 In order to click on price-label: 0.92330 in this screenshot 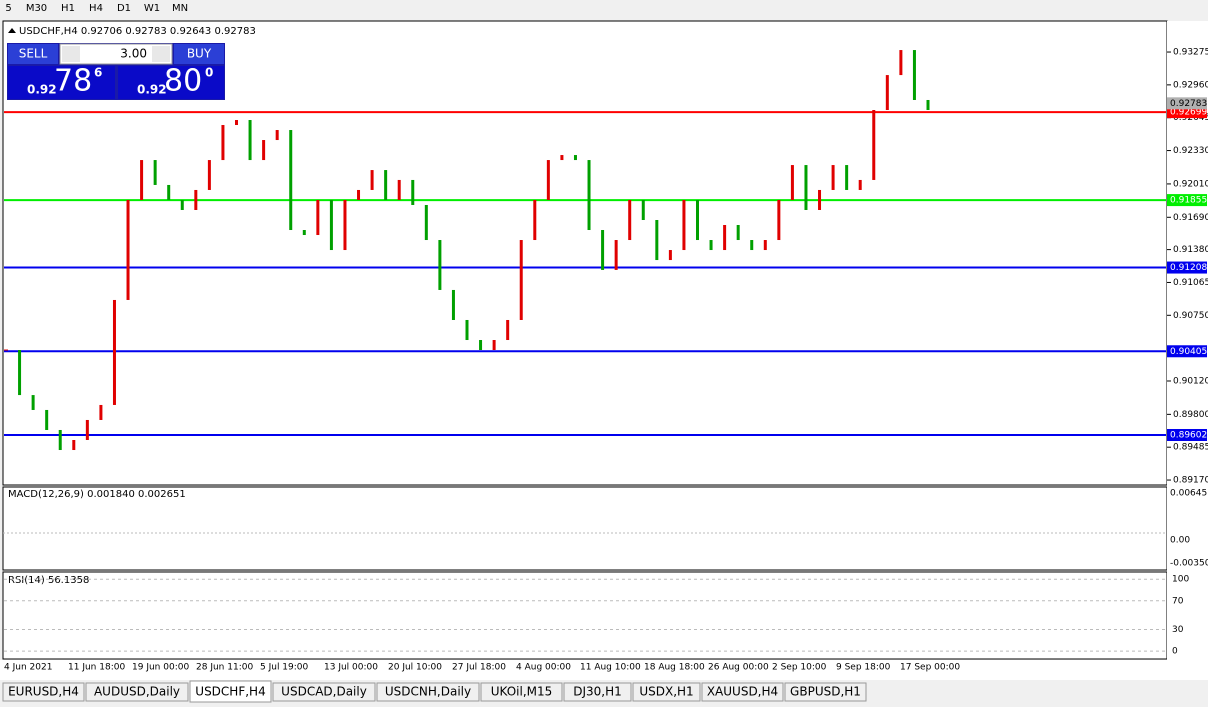, I will do `click(1190, 151)`.